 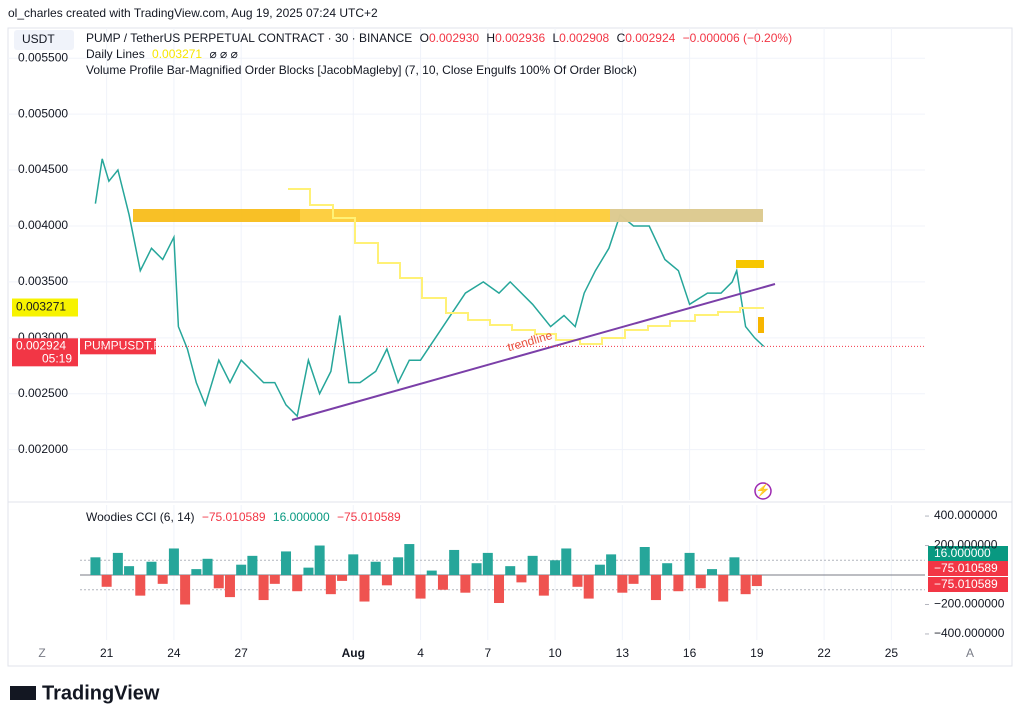 What do you see at coordinates (43, 281) in the screenshot?
I see `y-tick-label: 0.003500` at bounding box center [43, 281].